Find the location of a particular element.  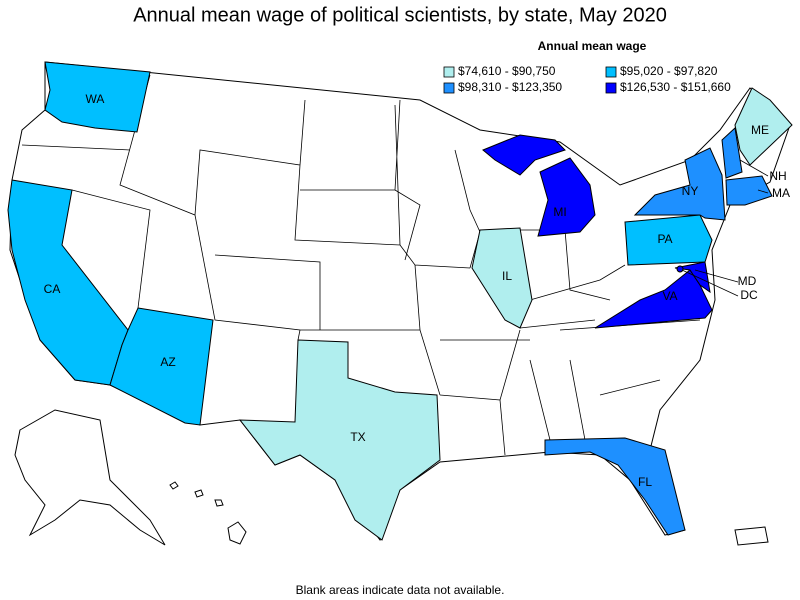

puerto-rico is located at coordinates (751, 536).